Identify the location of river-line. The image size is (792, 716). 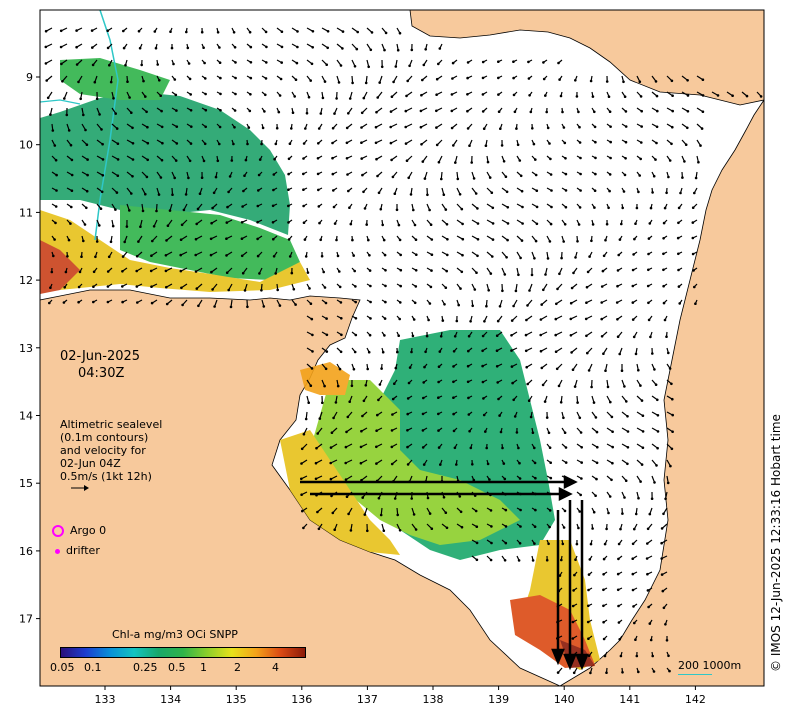
(60, 102).